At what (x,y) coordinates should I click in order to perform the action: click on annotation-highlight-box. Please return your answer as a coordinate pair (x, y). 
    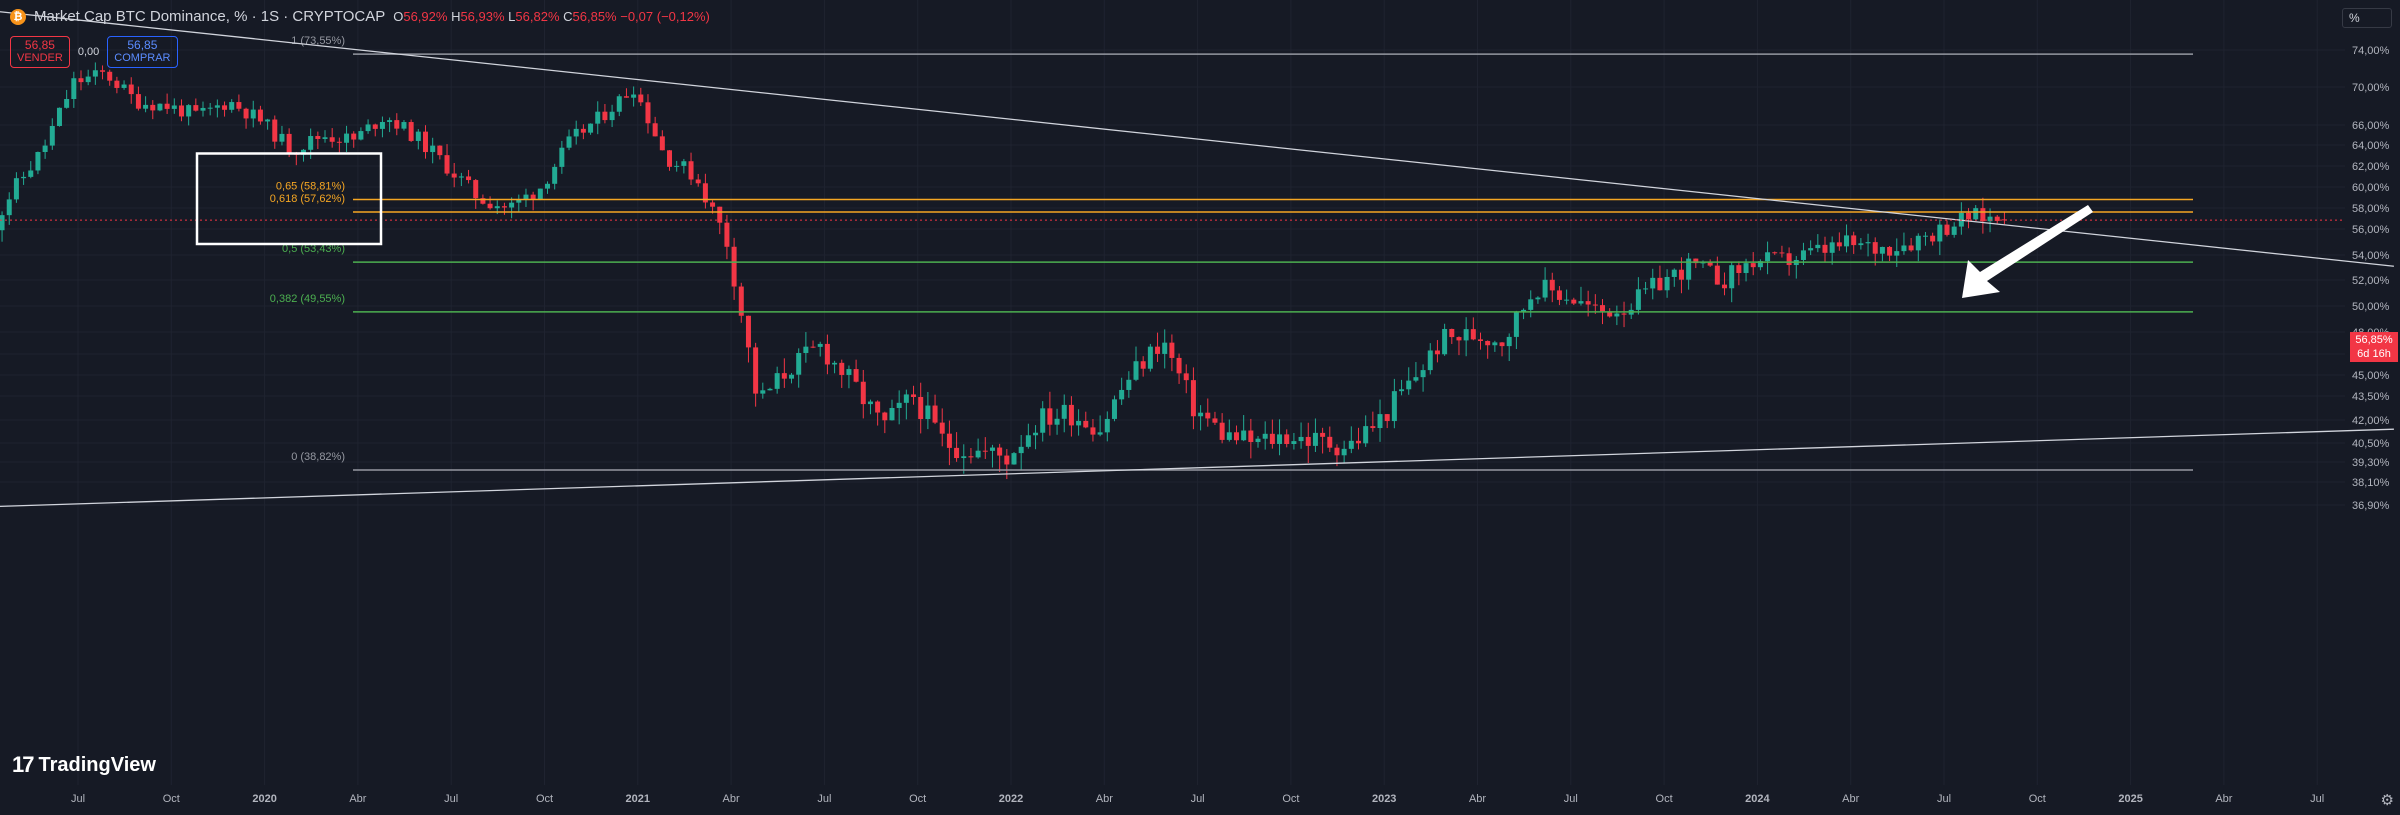
    Looking at the image, I should click on (289, 199).